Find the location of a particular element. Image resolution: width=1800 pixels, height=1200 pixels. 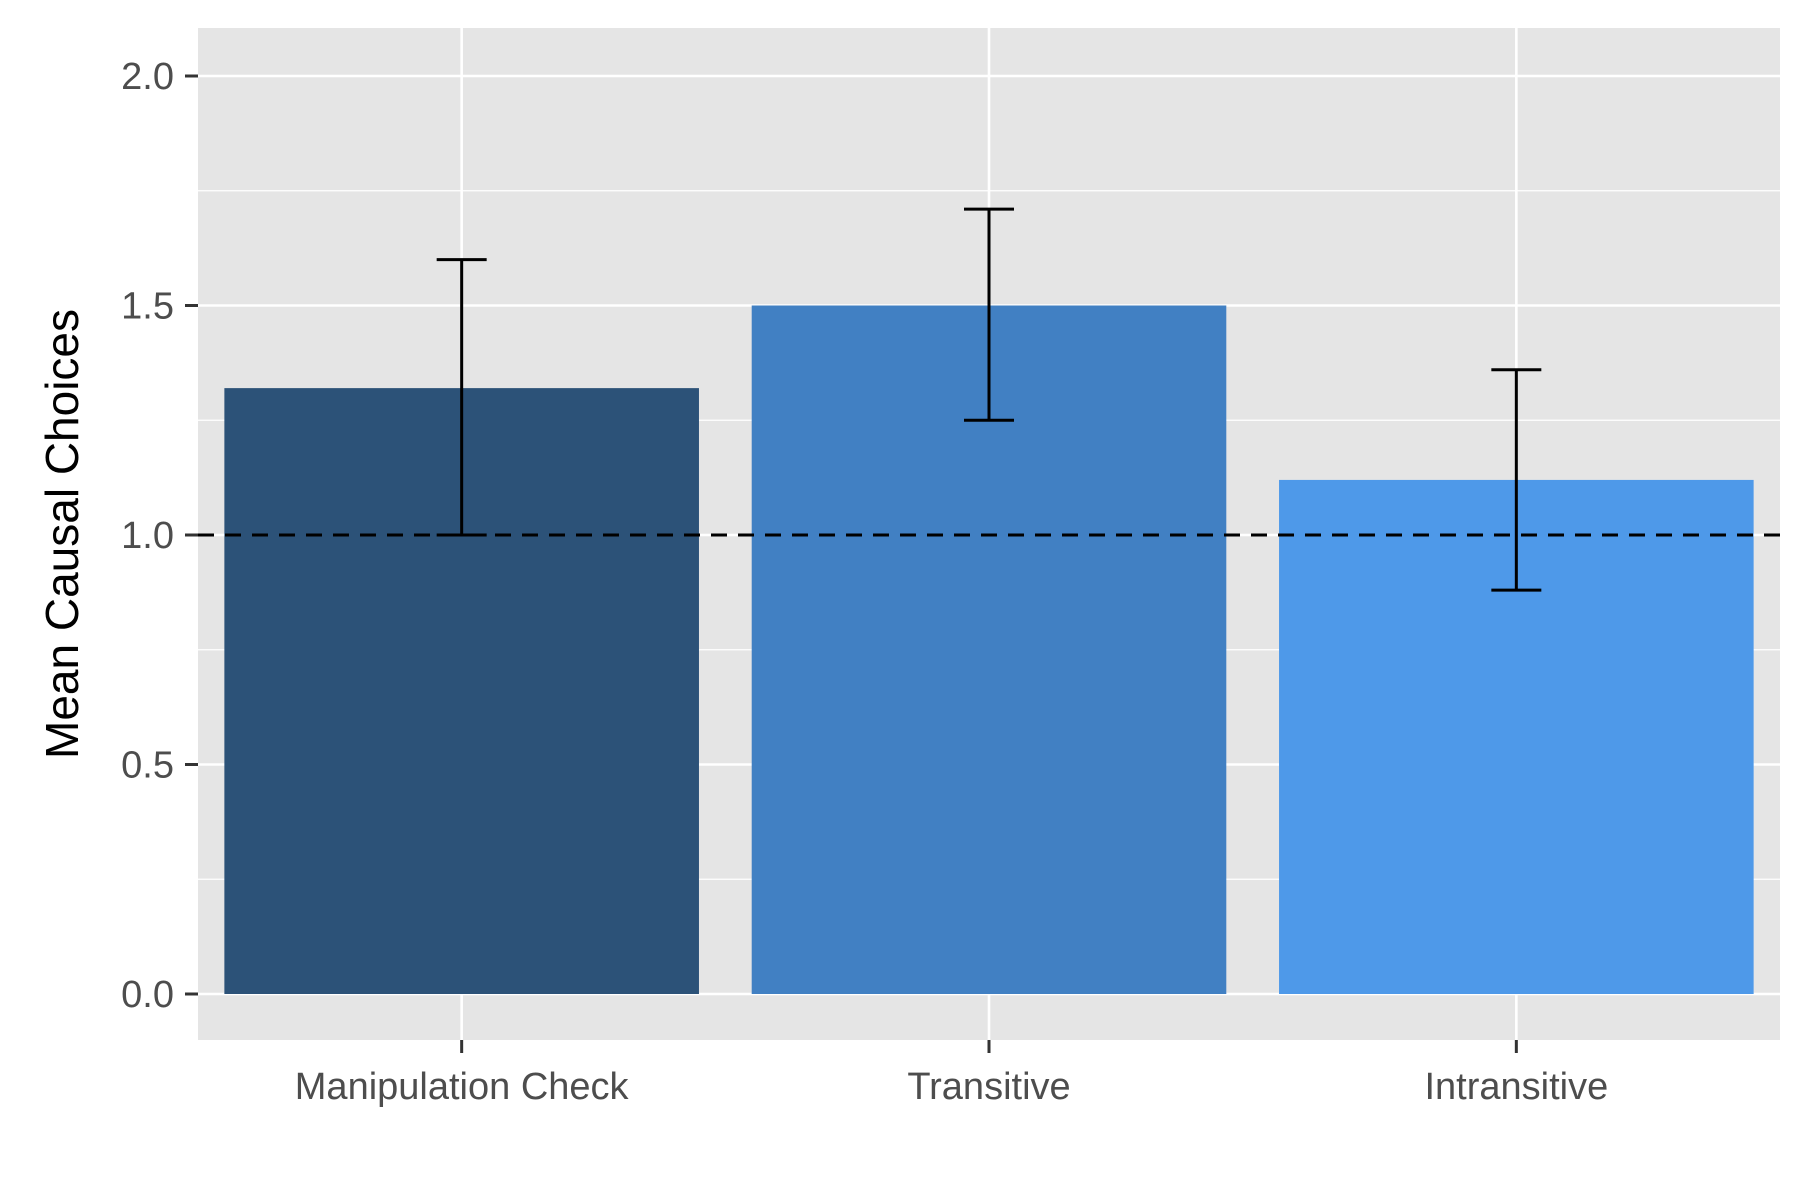

y-tick-label: 0.5 is located at coordinates (147, 766).